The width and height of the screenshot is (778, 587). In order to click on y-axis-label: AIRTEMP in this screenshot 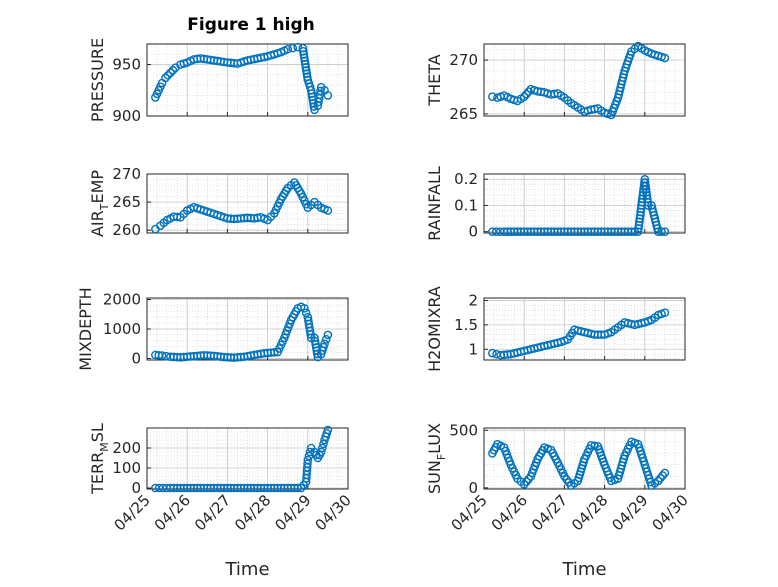, I will do `click(99, 203)`.